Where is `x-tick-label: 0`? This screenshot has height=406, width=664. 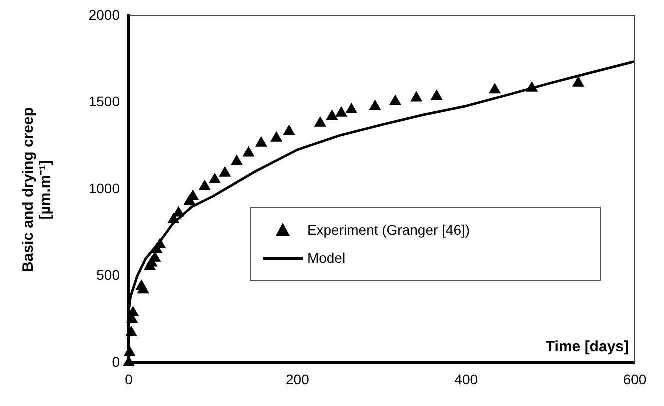
x-tick-label: 0 is located at coordinates (129, 379).